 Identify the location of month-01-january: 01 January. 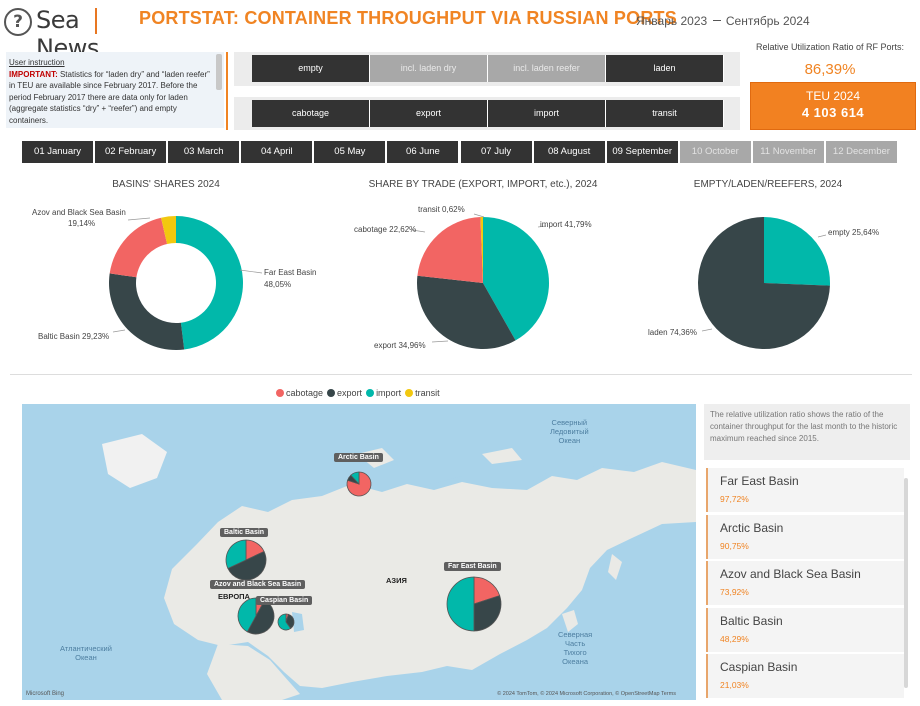
(58, 152).